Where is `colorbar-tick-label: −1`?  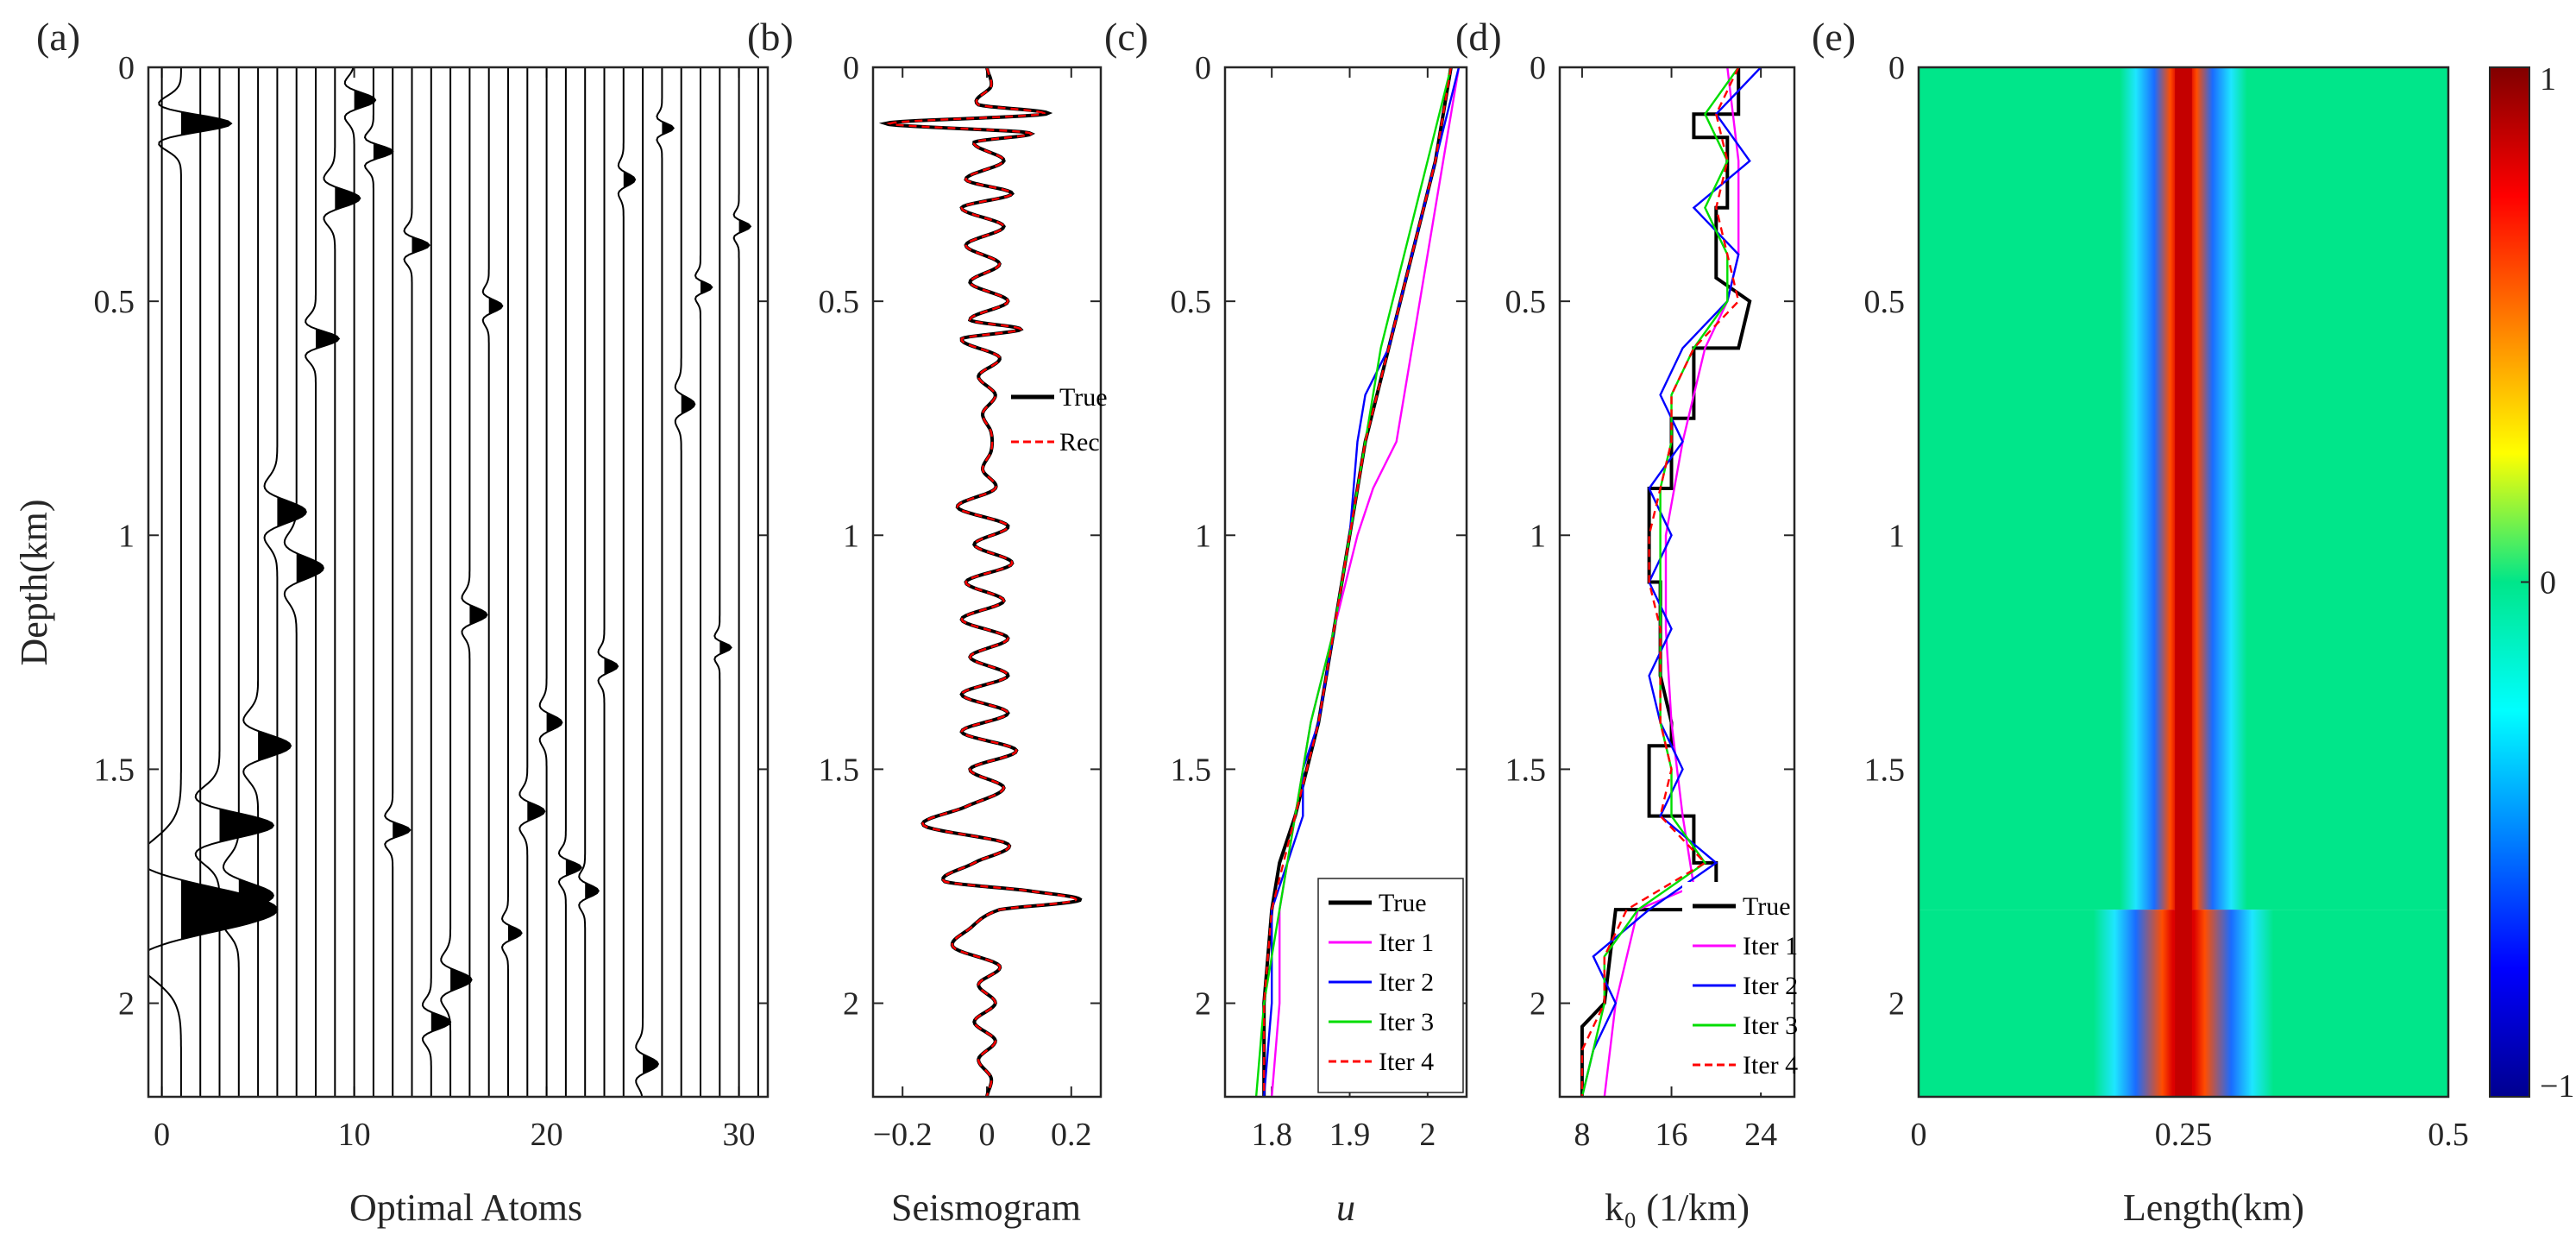 colorbar-tick-label: −1 is located at coordinates (2557, 1087).